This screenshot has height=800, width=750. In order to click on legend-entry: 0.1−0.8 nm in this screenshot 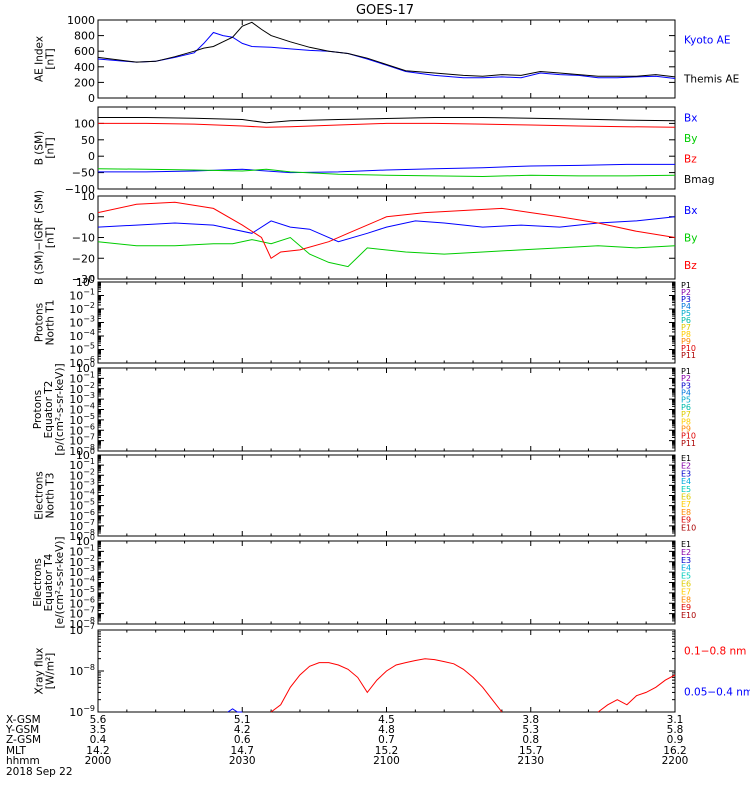, I will do `click(715, 652)`.